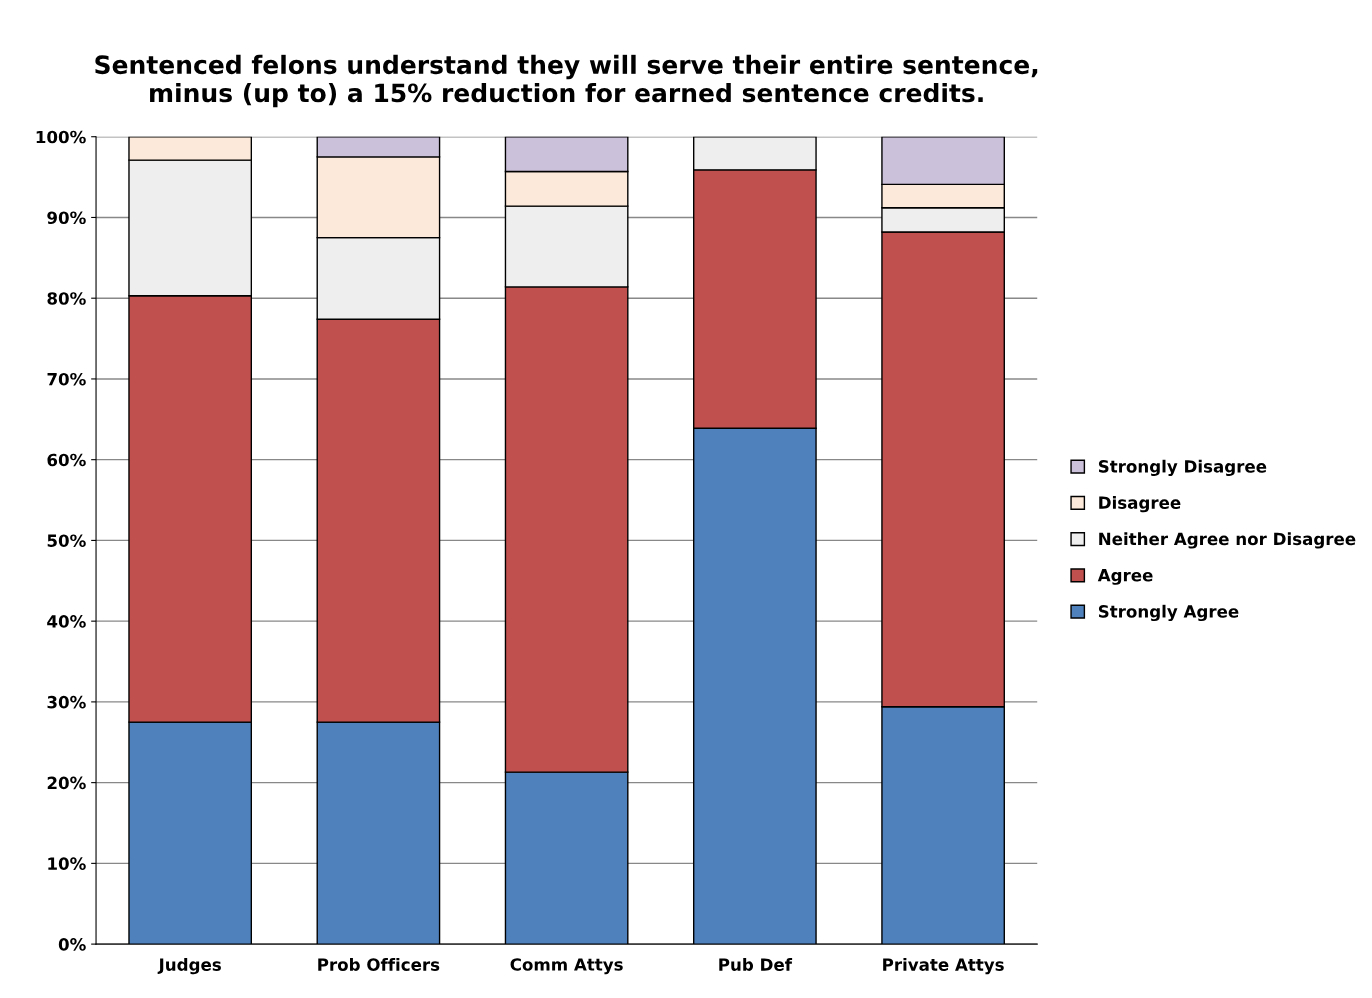 The width and height of the screenshot is (1372, 998). I want to click on y-tick-label: 90%, so click(66, 218).